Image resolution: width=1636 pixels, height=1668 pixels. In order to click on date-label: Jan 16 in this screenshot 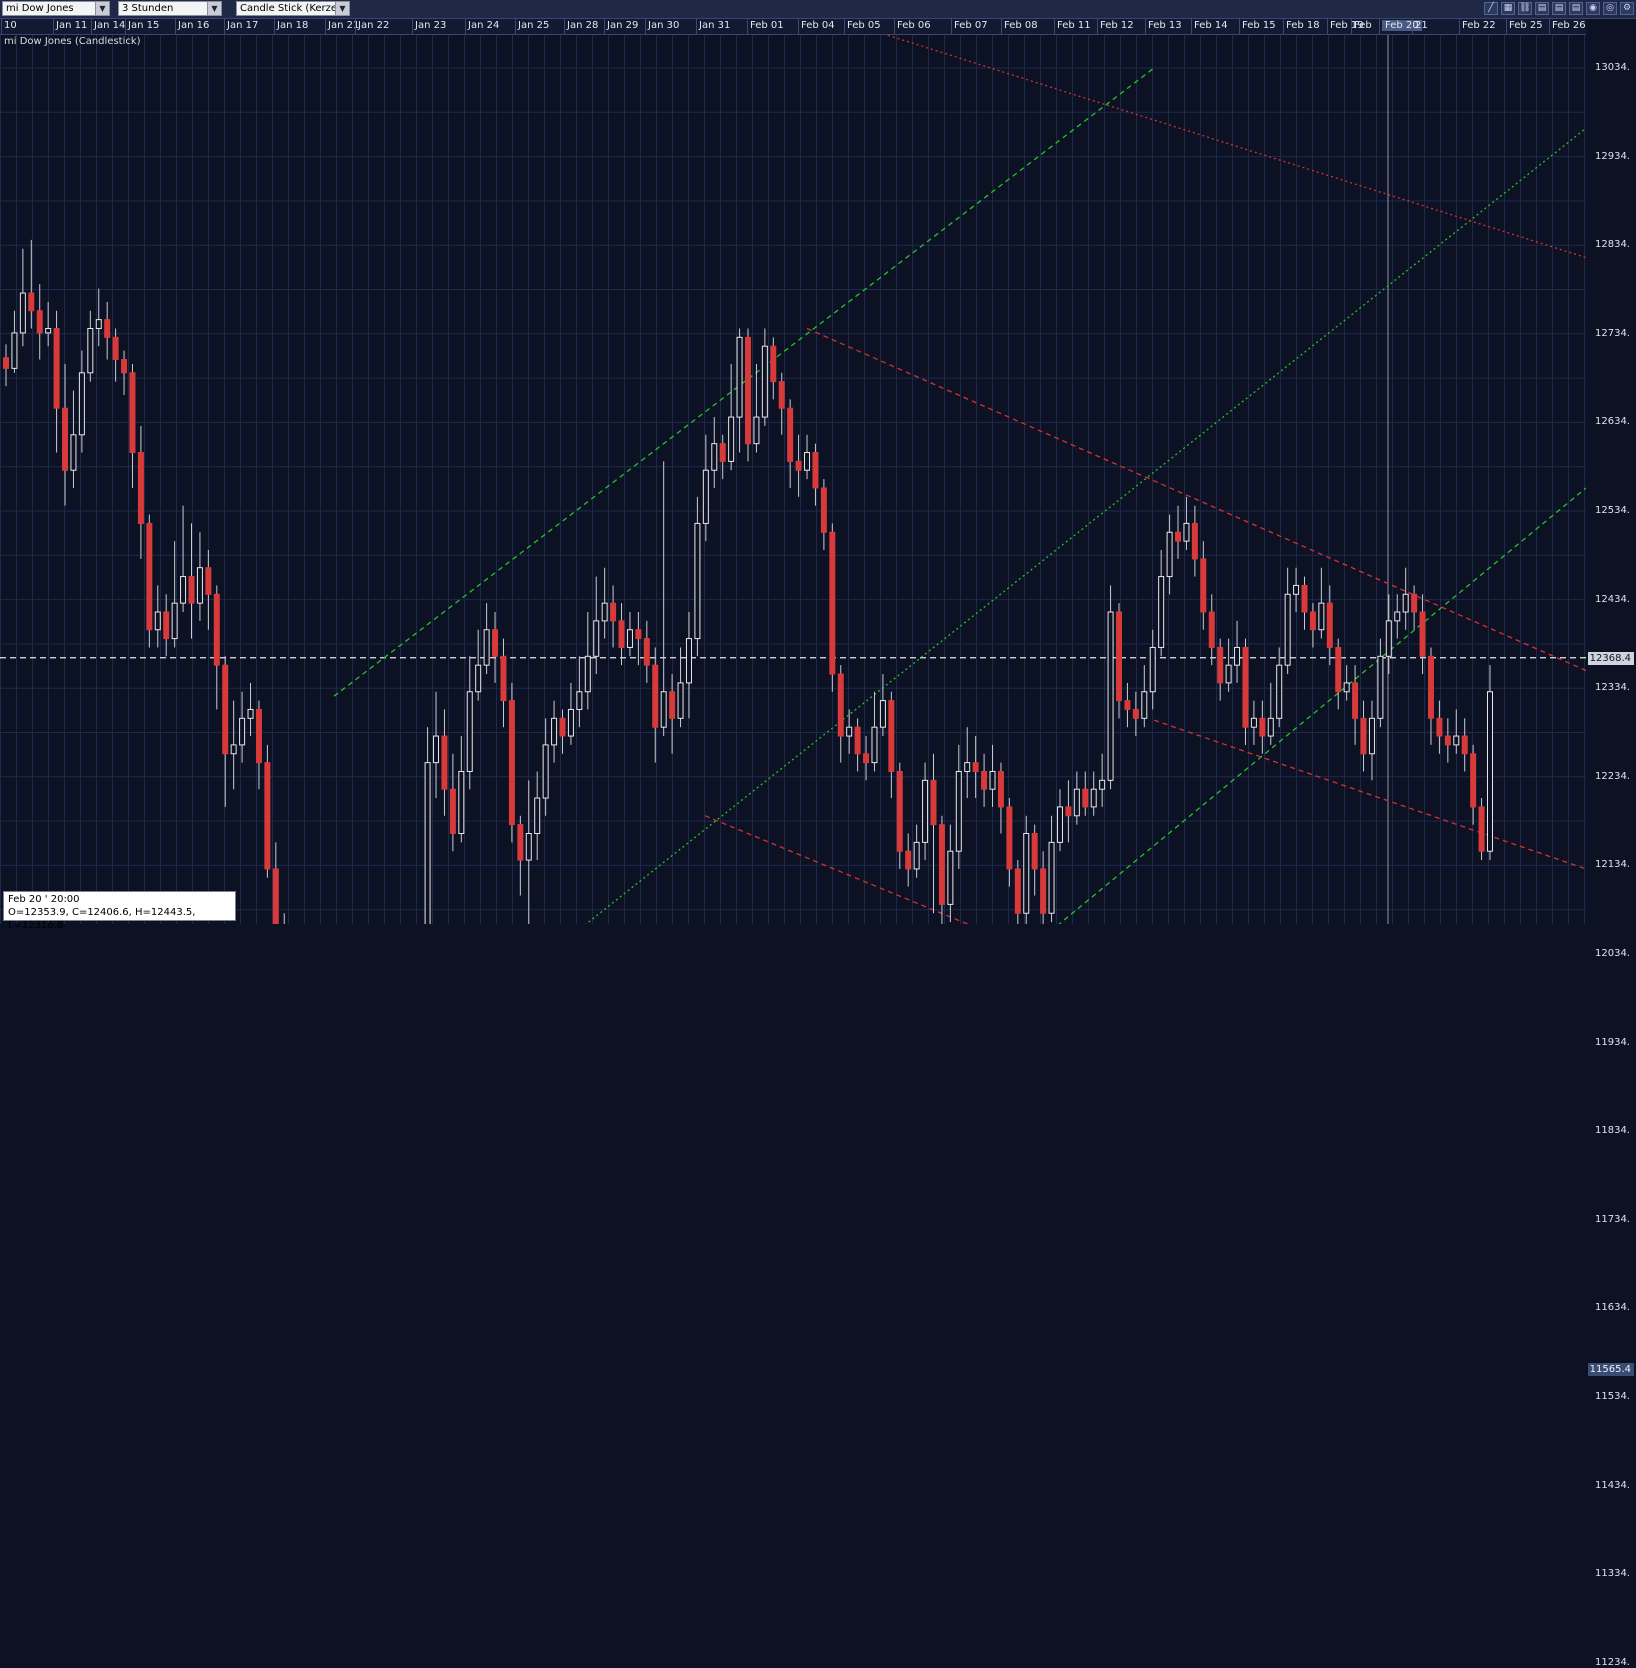, I will do `click(194, 25)`.